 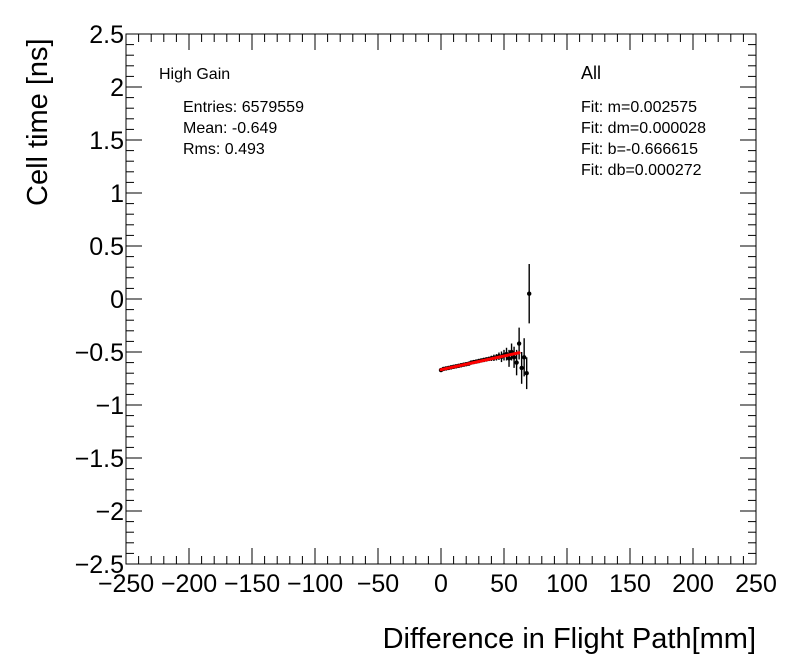 I want to click on x-tick-label: −100, so click(x=315, y=584).